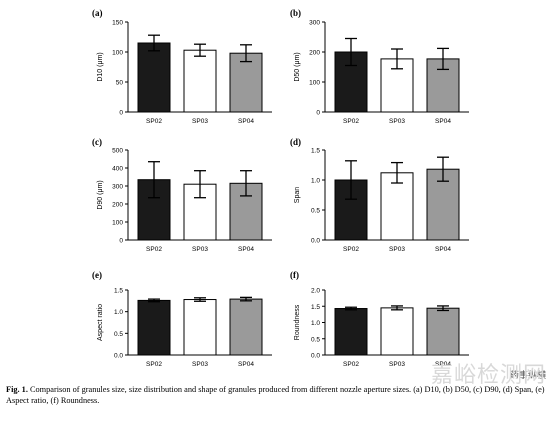  Describe the element at coordinates (97, 142) in the screenshot. I see `panel-label: (c)` at that location.